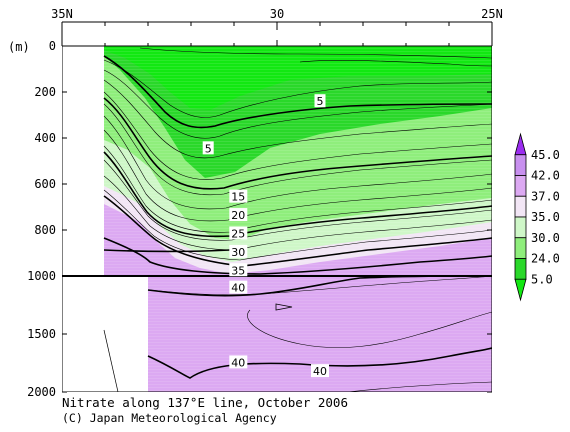 This screenshot has height=432, width=570. I want to click on colorbar-label-5: 24.0, so click(545, 259).